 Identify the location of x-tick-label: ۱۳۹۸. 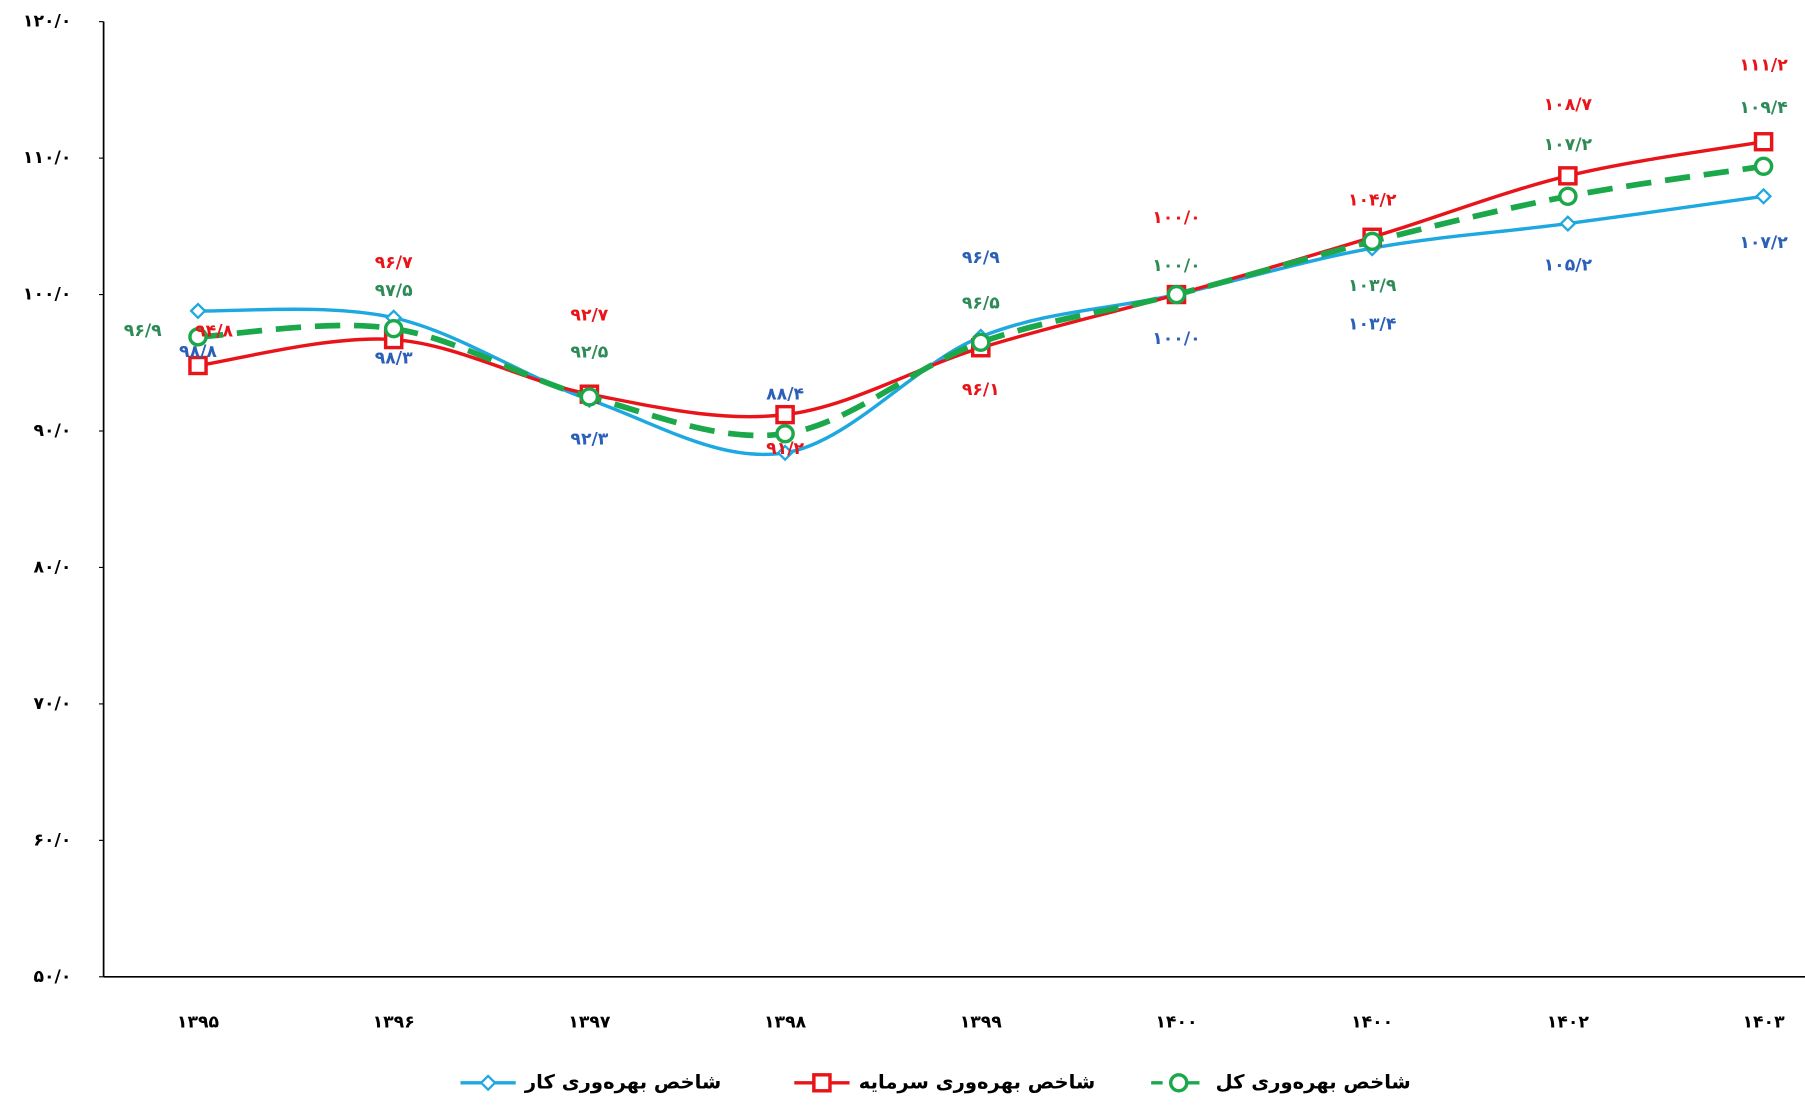
(785, 1022).